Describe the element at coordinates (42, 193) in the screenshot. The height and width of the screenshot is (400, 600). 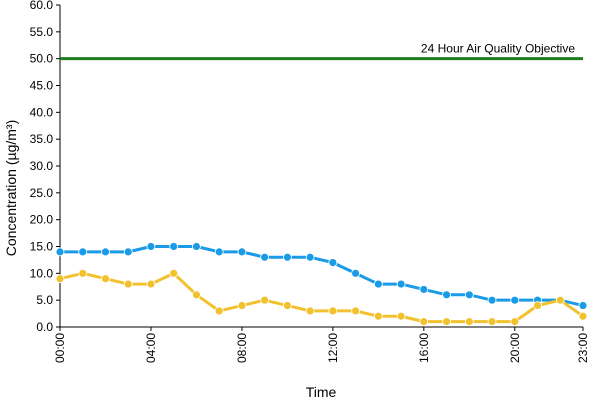
I see `y-tick-label: 25.0` at that location.